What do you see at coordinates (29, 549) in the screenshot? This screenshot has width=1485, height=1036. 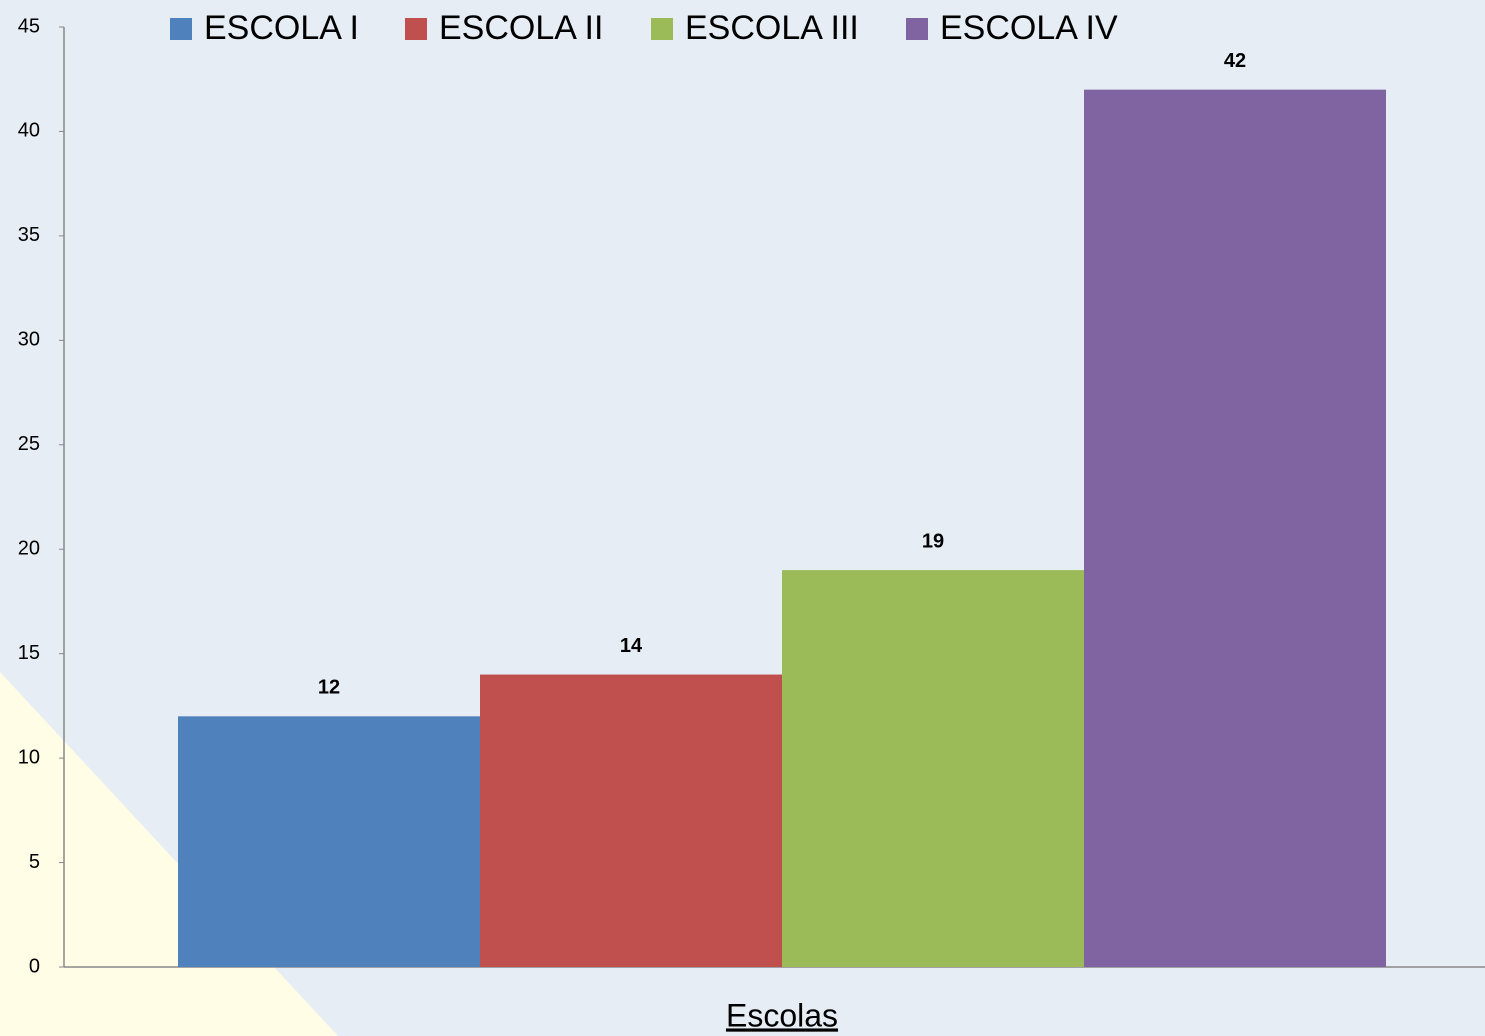 I see `y-tick-label: 20` at bounding box center [29, 549].